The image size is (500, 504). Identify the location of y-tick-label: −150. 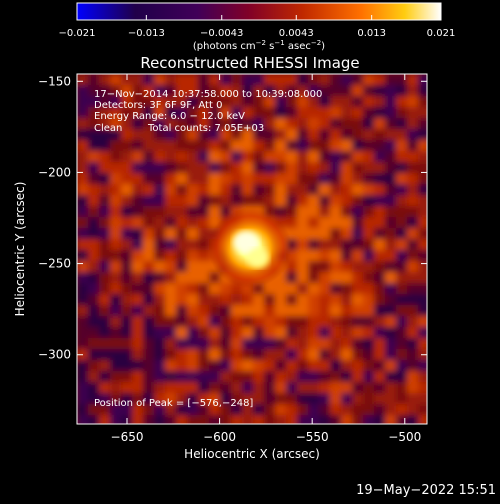
(54, 81).